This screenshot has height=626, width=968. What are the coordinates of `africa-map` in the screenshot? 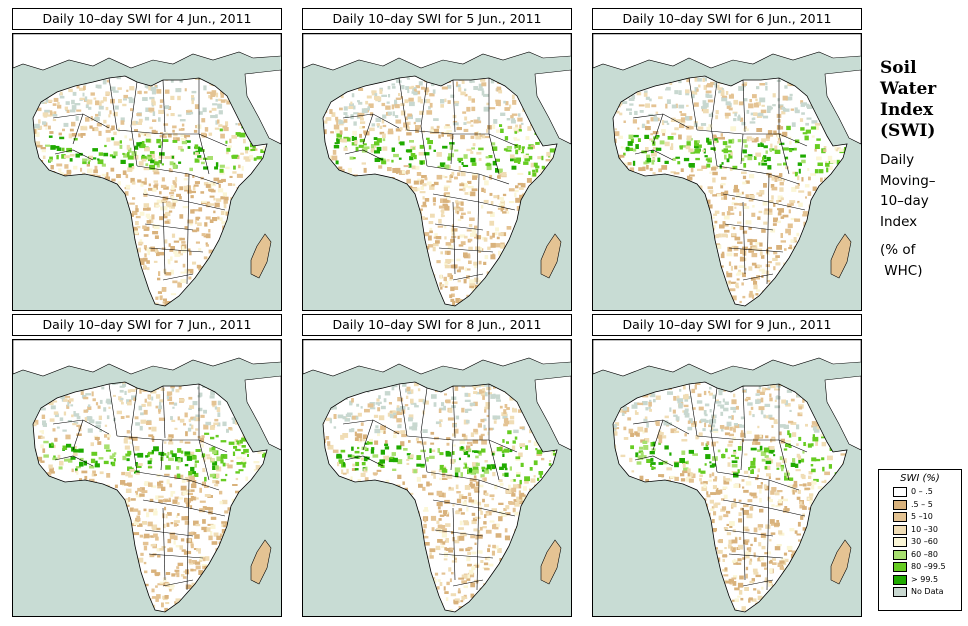 It's located at (147, 172).